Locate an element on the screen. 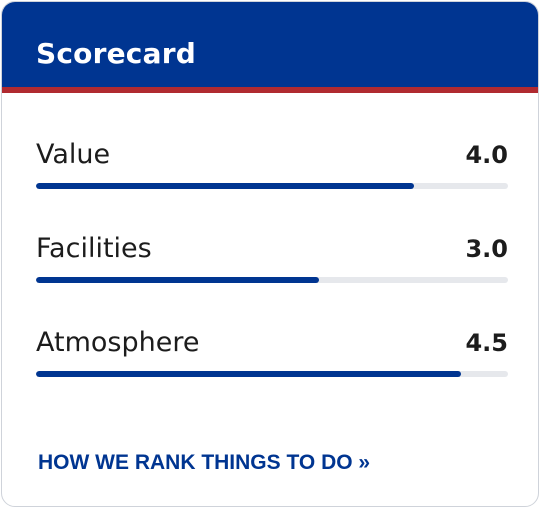 The width and height of the screenshot is (544, 512). score-value: 4.0 is located at coordinates (486, 155).